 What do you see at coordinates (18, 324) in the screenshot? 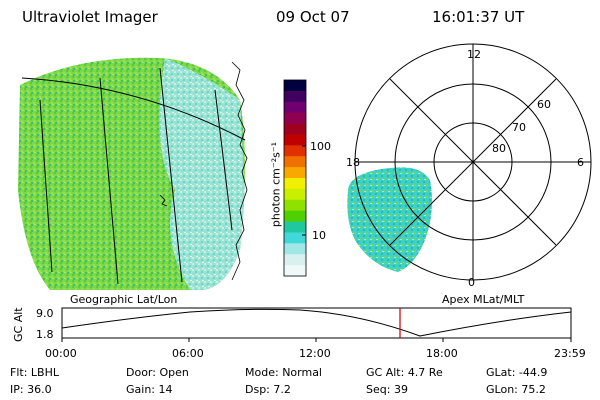
I see `orbit-ylabel: GC Alt` at bounding box center [18, 324].